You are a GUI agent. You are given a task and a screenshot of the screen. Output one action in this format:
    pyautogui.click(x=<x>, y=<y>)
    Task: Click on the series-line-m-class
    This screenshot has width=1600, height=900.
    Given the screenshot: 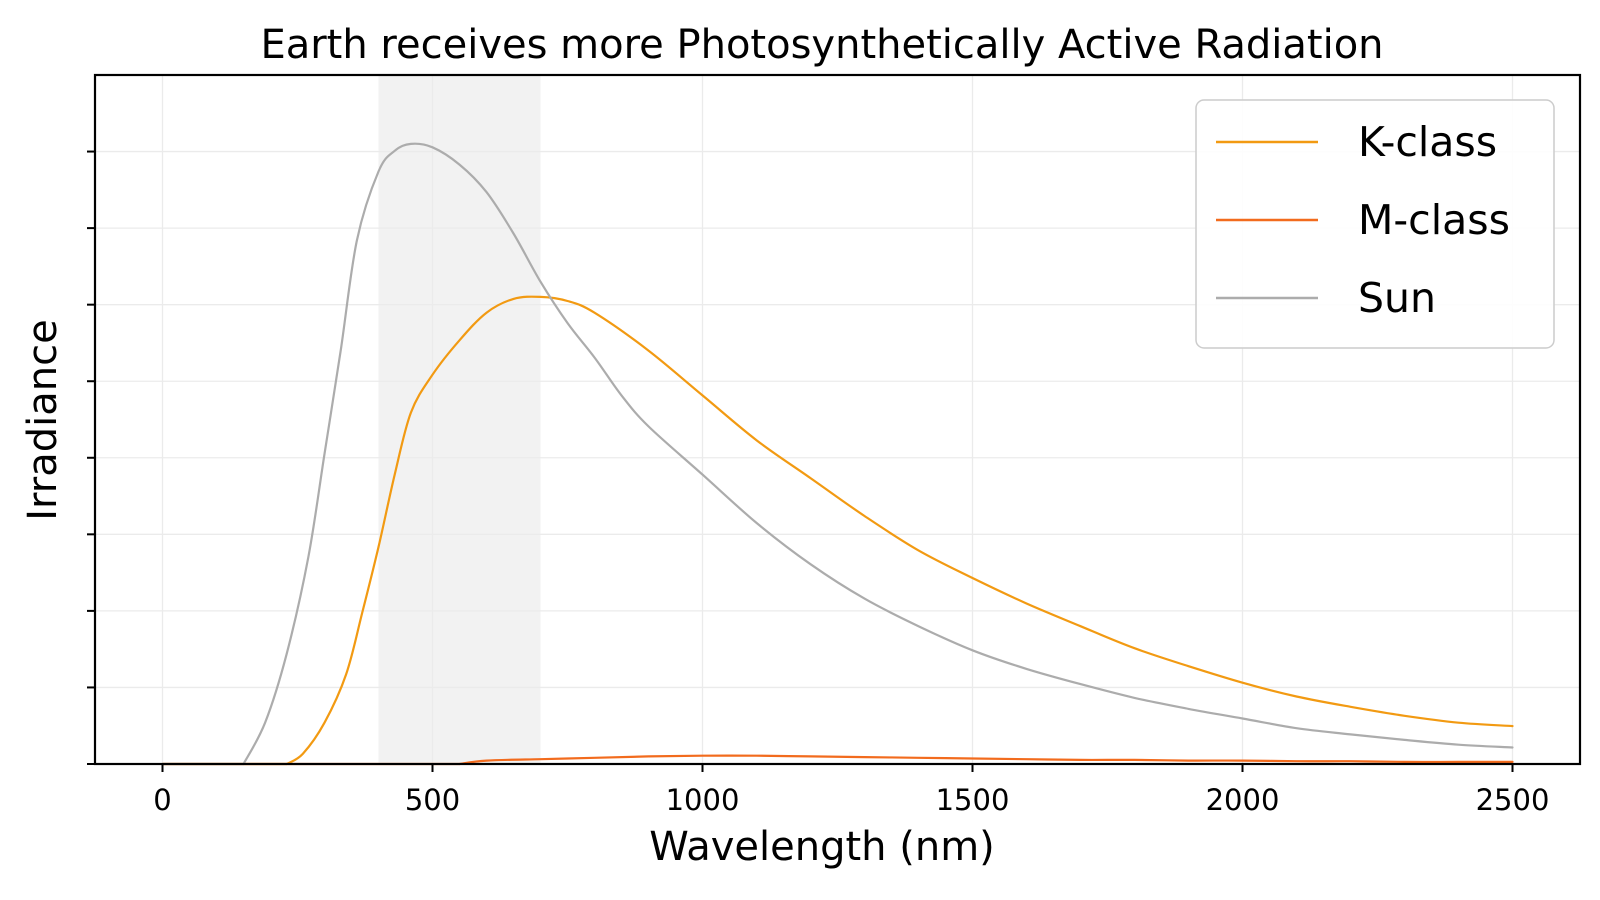 What is the action you would take?
    pyautogui.click(x=986, y=760)
    